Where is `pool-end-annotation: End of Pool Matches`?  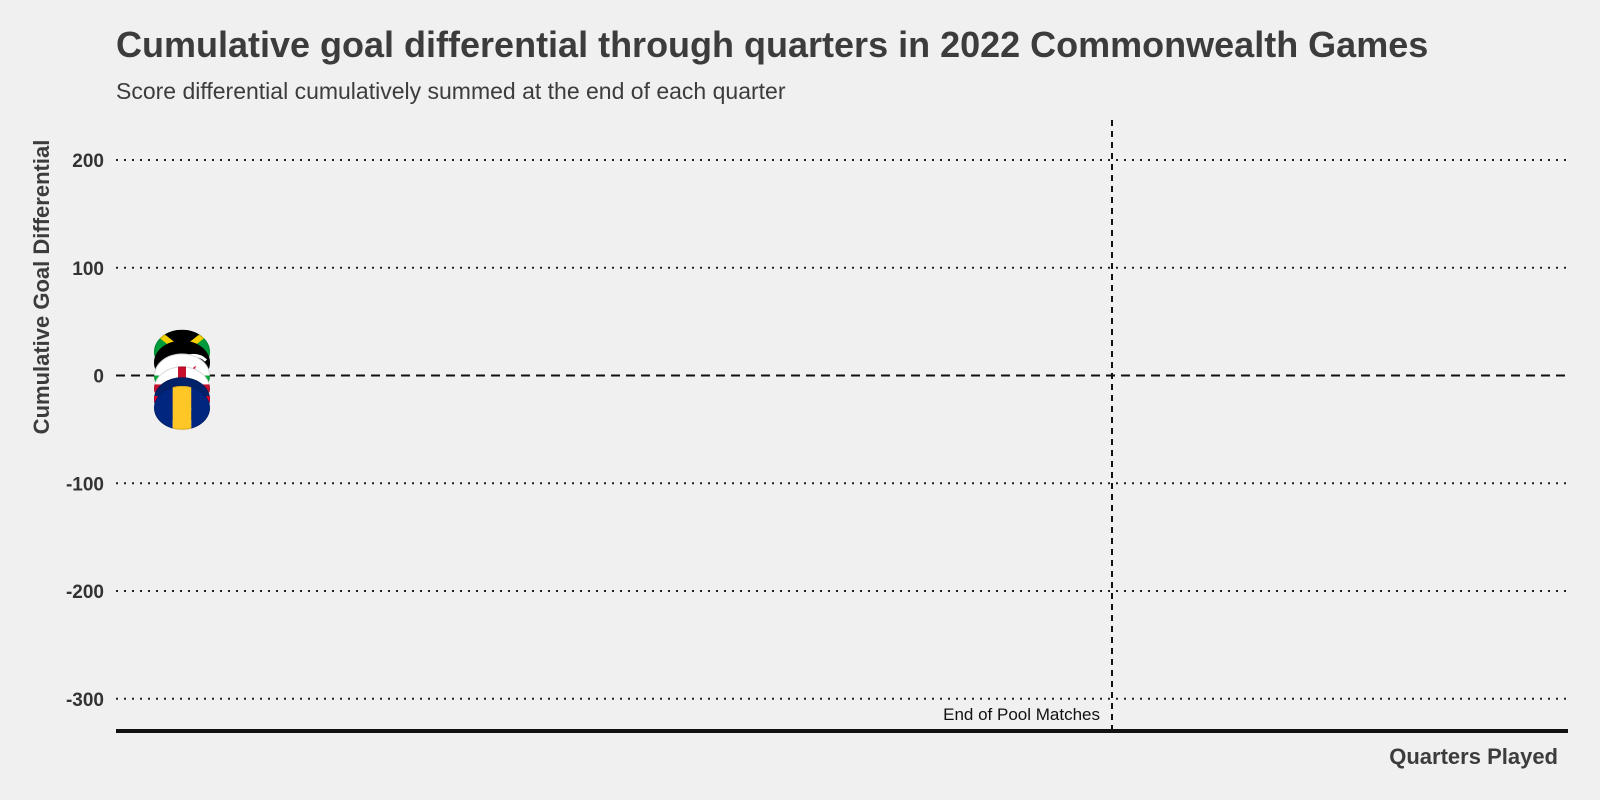
pool-end-annotation: End of Pool Matches is located at coordinates (1021, 714).